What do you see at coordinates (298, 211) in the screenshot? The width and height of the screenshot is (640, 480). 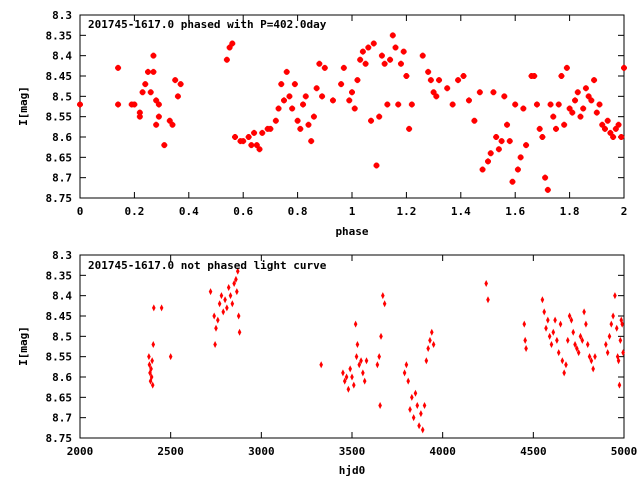 I see `x-tick-label: 0.8` at bounding box center [298, 211].